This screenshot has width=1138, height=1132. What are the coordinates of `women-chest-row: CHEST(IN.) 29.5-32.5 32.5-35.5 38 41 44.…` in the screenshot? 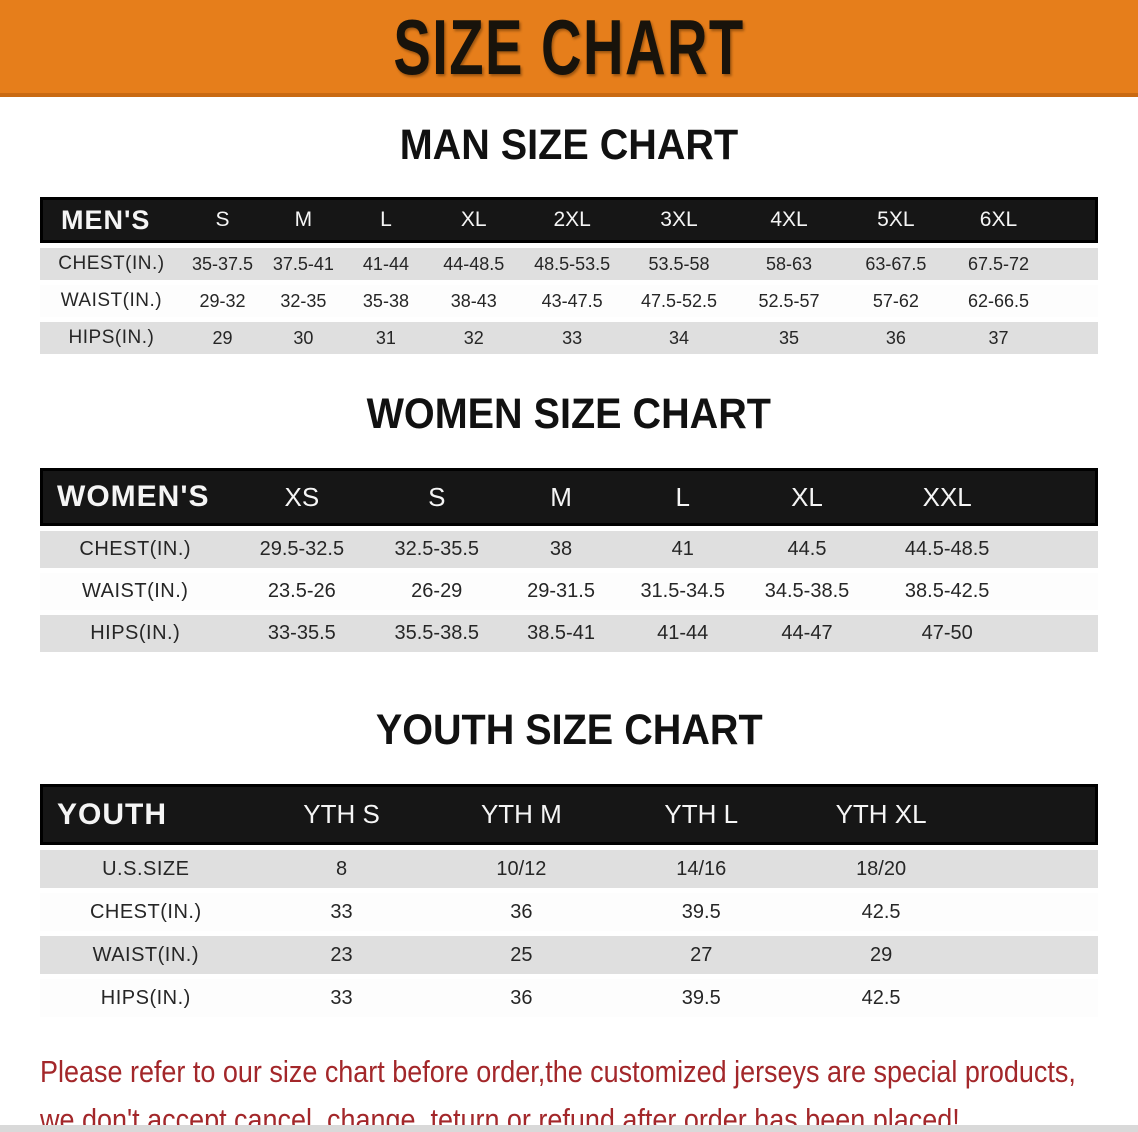 It's located at (569, 549).